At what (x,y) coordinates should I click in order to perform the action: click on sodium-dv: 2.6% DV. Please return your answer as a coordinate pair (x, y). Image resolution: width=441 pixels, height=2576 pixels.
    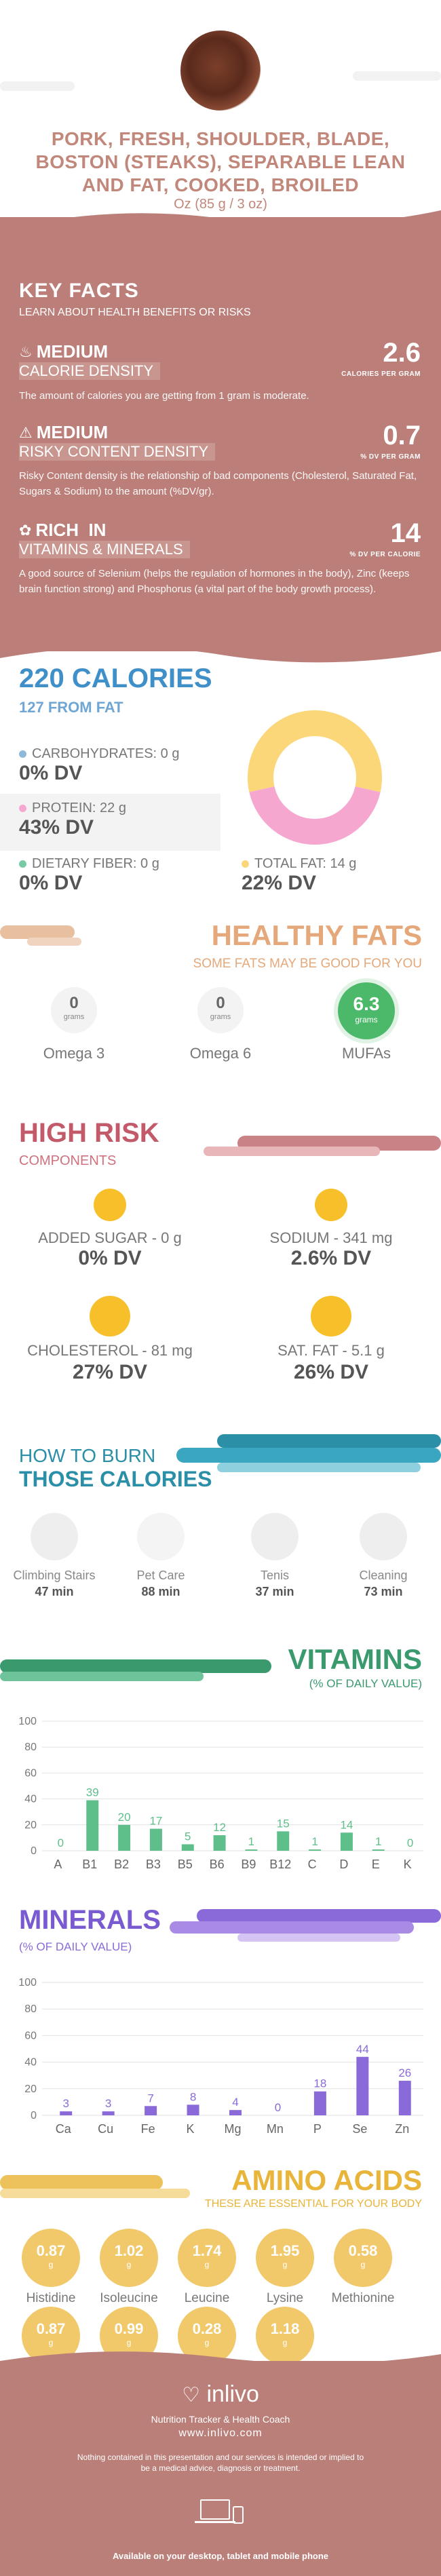
    Looking at the image, I should click on (331, 1258).